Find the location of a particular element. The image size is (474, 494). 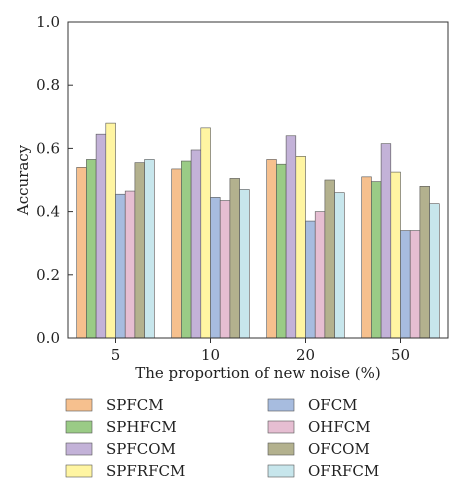

legend-swatch-ofcm is located at coordinates (281, 405).